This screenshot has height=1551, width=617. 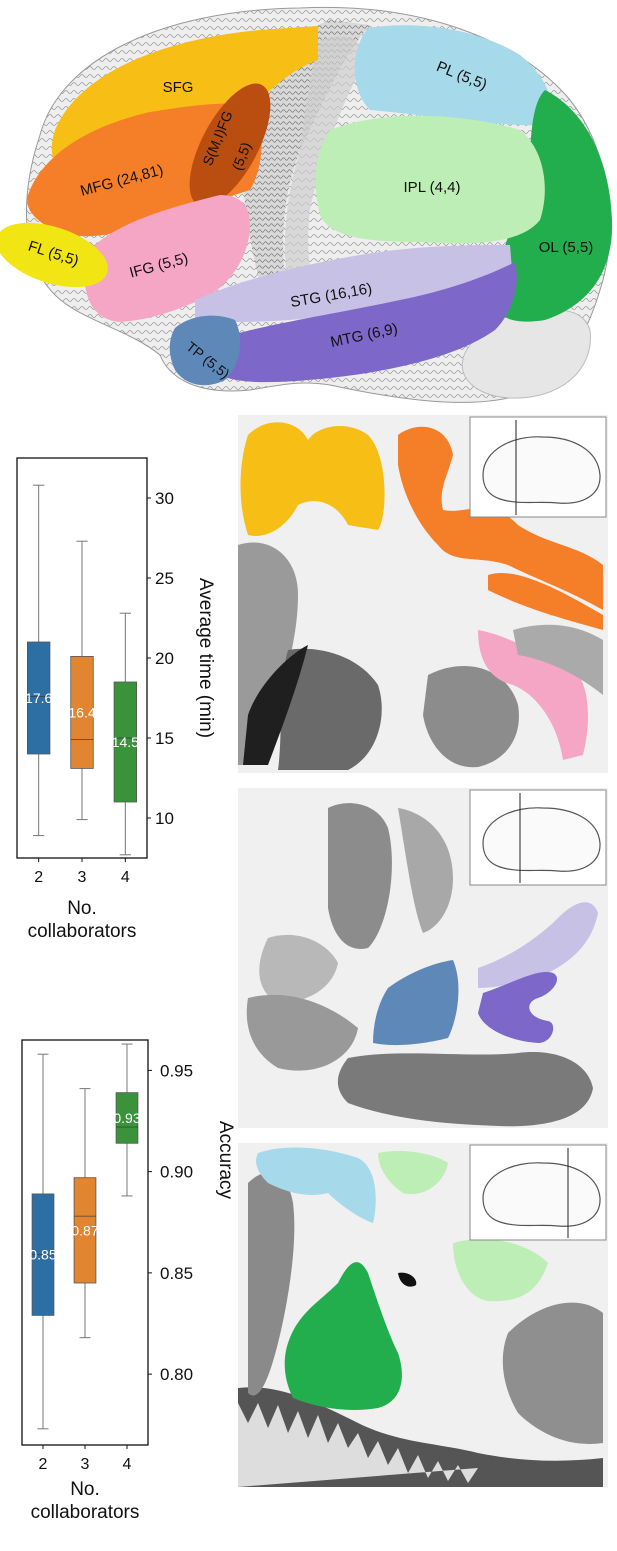 What do you see at coordinates (205, 658) in the screenshot?
I see `y-axis-label: Average time (min)` at bounding box center [205, 658].